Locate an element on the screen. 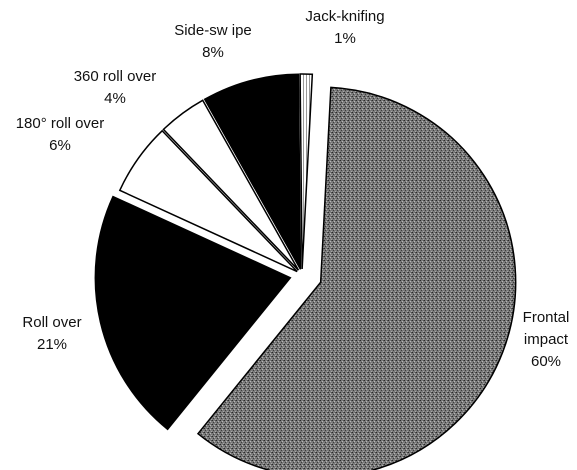 The height and width of the screenshot is (470, 577). slice-label-180-roll-over: 180° roll over 6% is located at coordinates (60, 134).